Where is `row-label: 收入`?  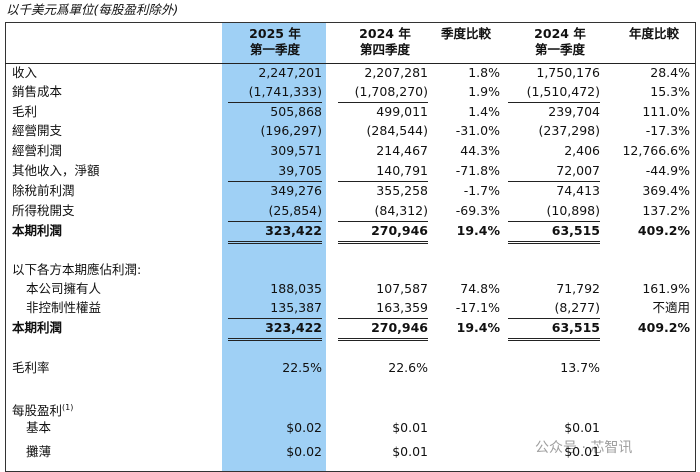
row-label: 收入 is located at coordinates (25, 72).